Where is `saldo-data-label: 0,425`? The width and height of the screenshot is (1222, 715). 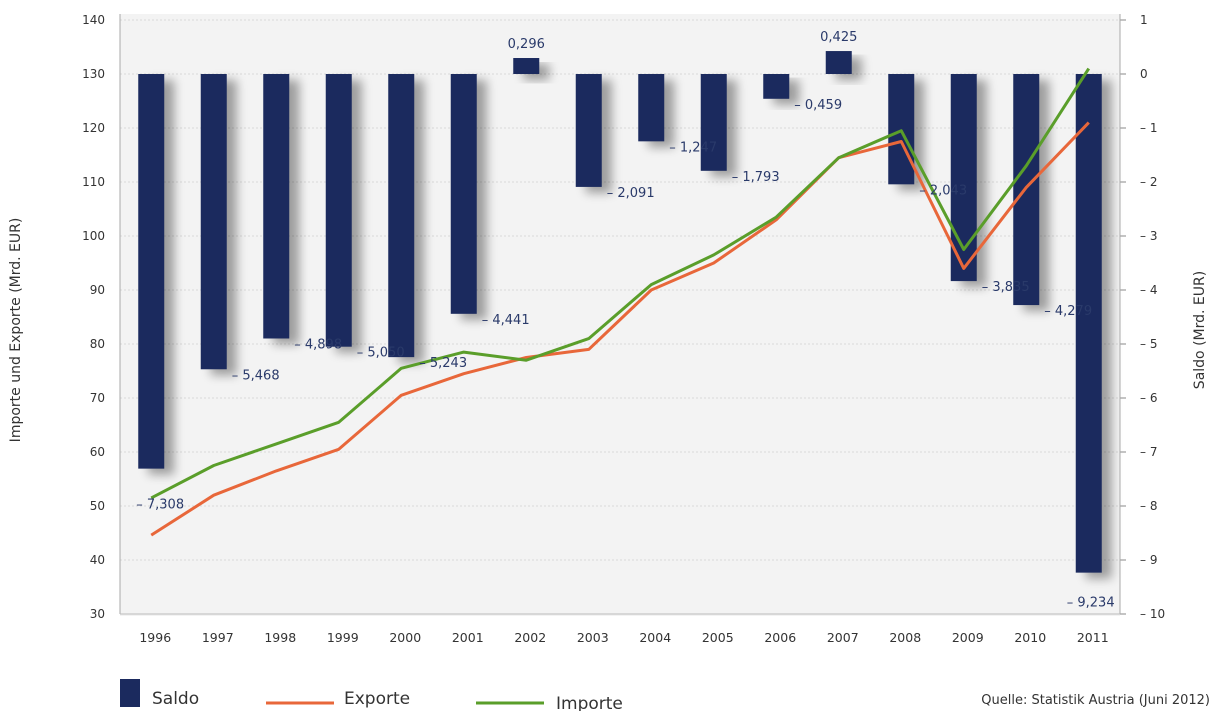 saldo-data-label: 0,425 is located at coordinates (838, 37).